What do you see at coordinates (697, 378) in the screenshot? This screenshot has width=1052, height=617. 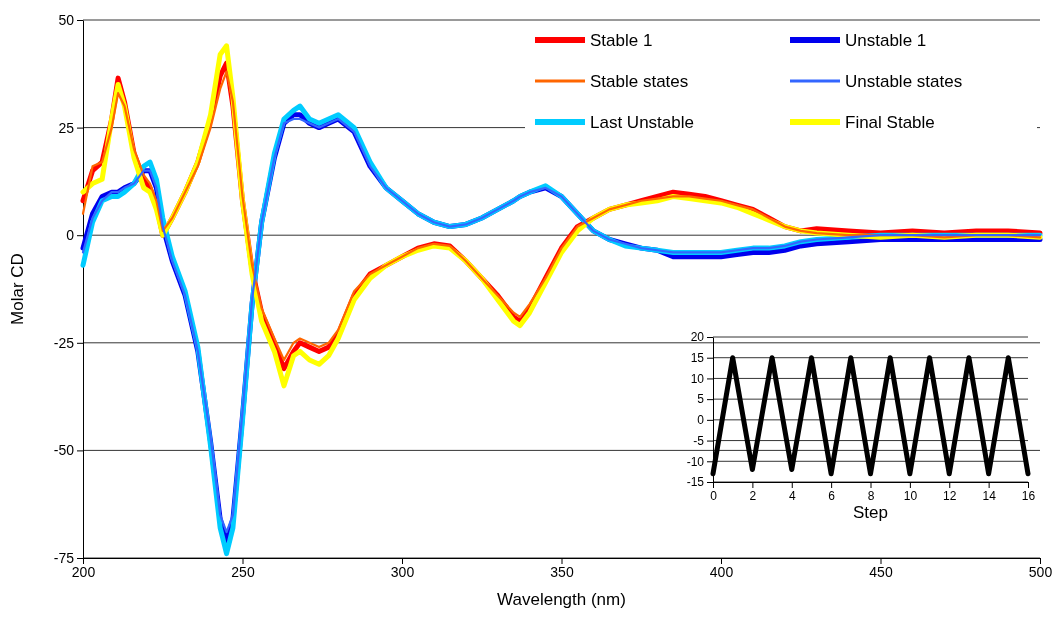 I see `y-tick-label: 10` at bounding box center [697, 378].